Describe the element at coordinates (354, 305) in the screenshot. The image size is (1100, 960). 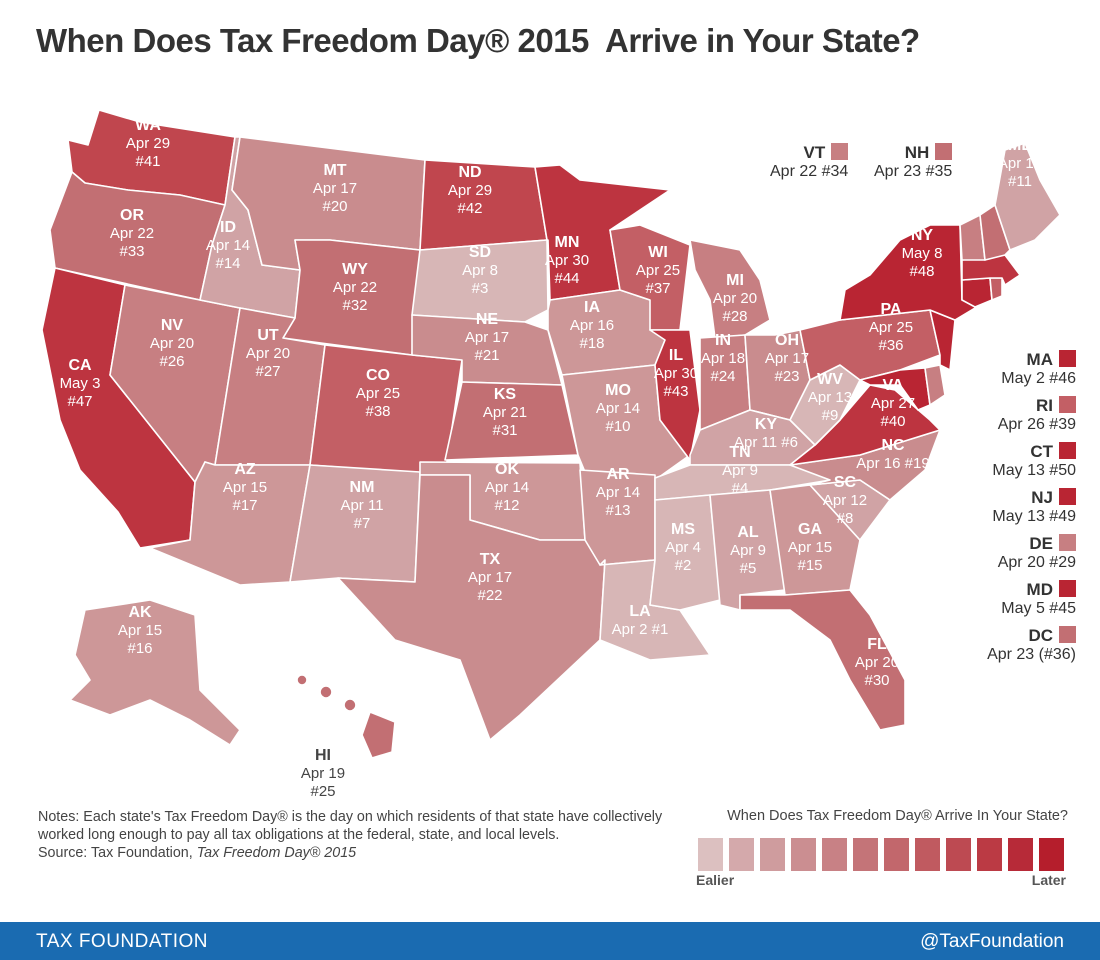
I see `label-wy-rank: #32` at that location.